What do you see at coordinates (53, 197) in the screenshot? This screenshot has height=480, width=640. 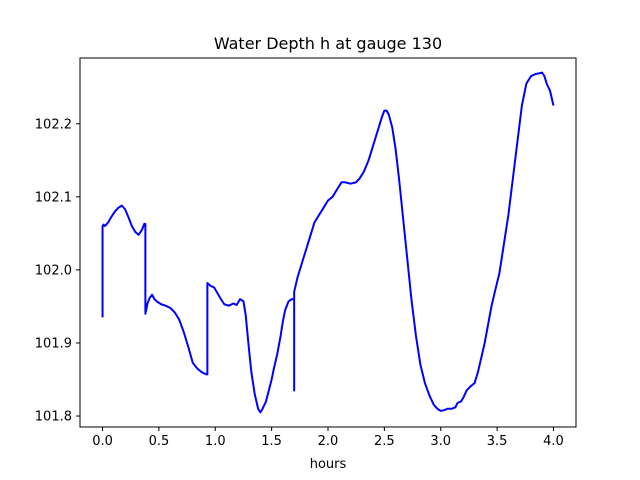 I see `y-tick-label: 102.1` at bounding box center [53, 197].